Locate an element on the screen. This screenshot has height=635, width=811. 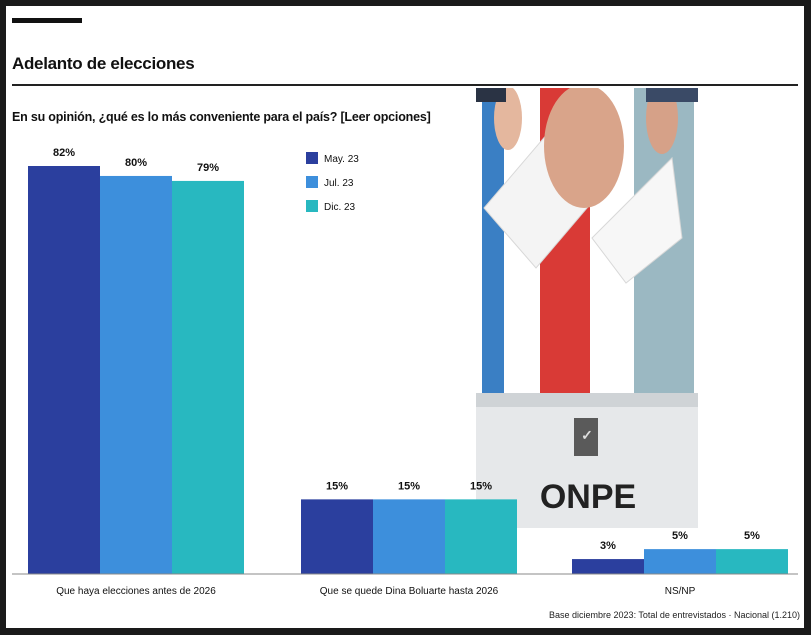
bar-value-label: 3% is located at coordinates (608, 546).